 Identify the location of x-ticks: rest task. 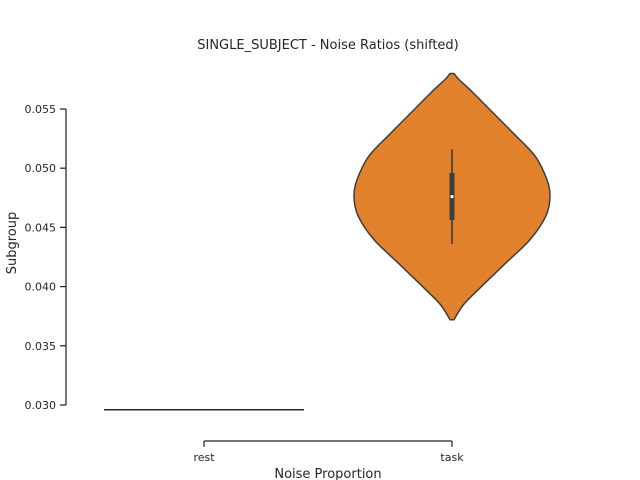
(328, 452).